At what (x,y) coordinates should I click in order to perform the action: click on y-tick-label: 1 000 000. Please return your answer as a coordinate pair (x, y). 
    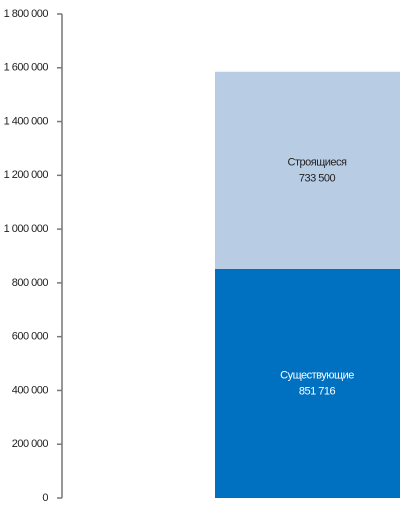
    Looking at the image, I should click on (26, 229).